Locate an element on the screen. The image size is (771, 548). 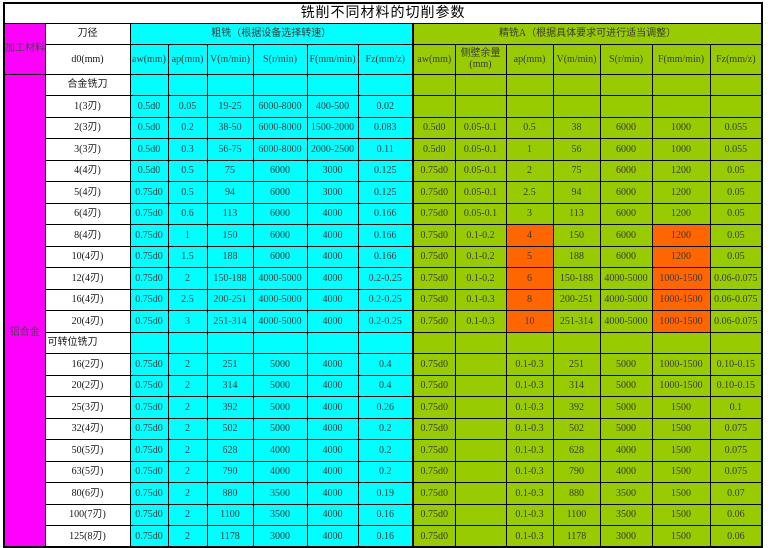
rough-s-cell is located at coordinates (280, 342).